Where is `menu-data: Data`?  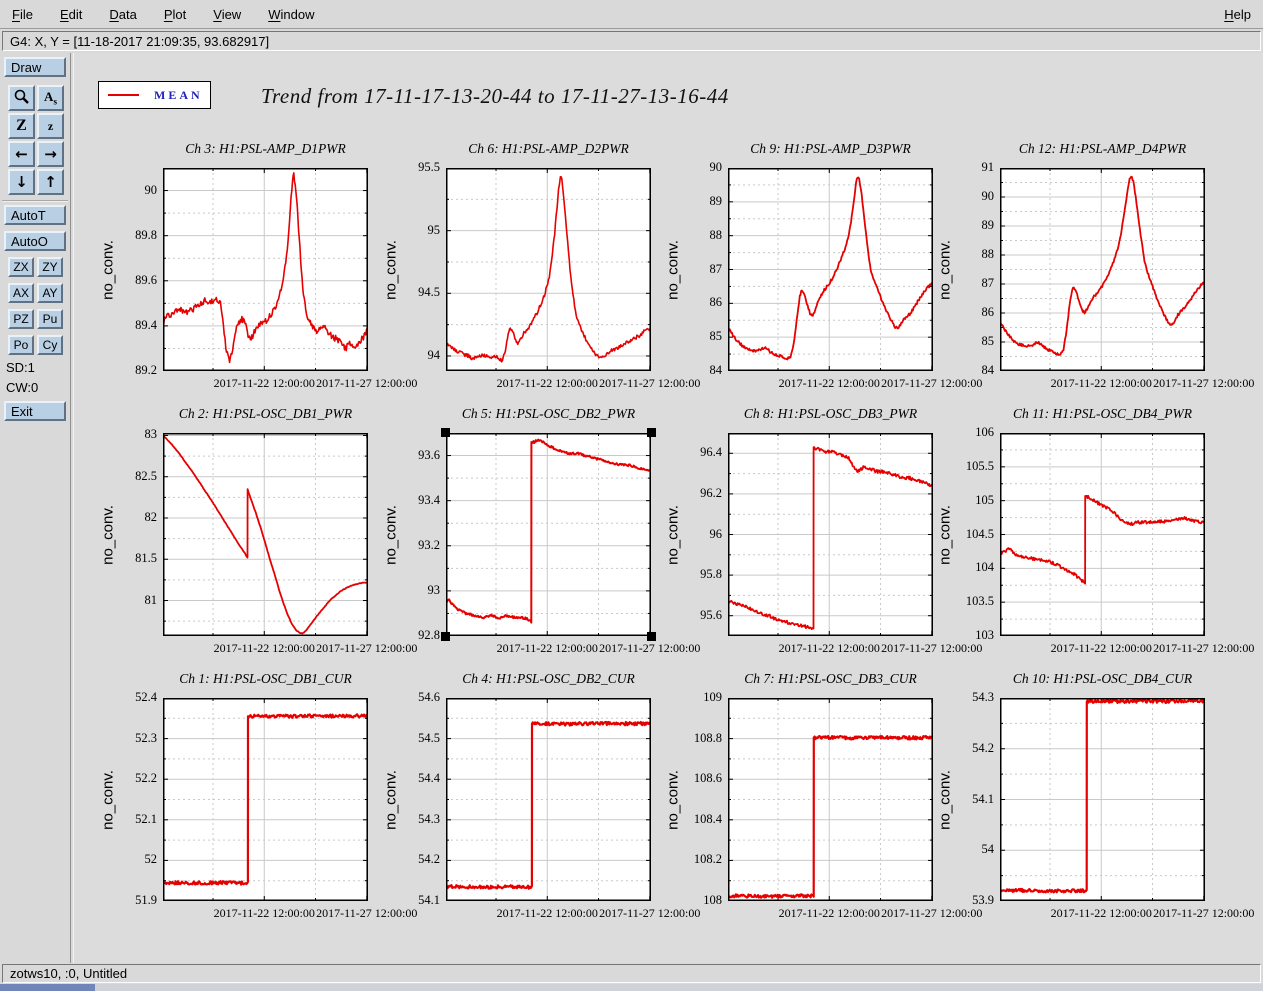 menu-data: Data is located at coordinates (123, 14).